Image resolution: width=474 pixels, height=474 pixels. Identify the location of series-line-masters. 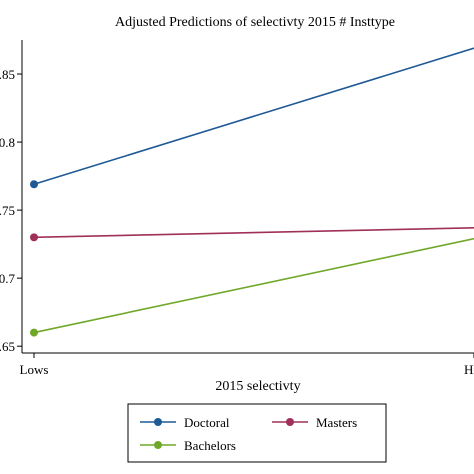
(253, 233).